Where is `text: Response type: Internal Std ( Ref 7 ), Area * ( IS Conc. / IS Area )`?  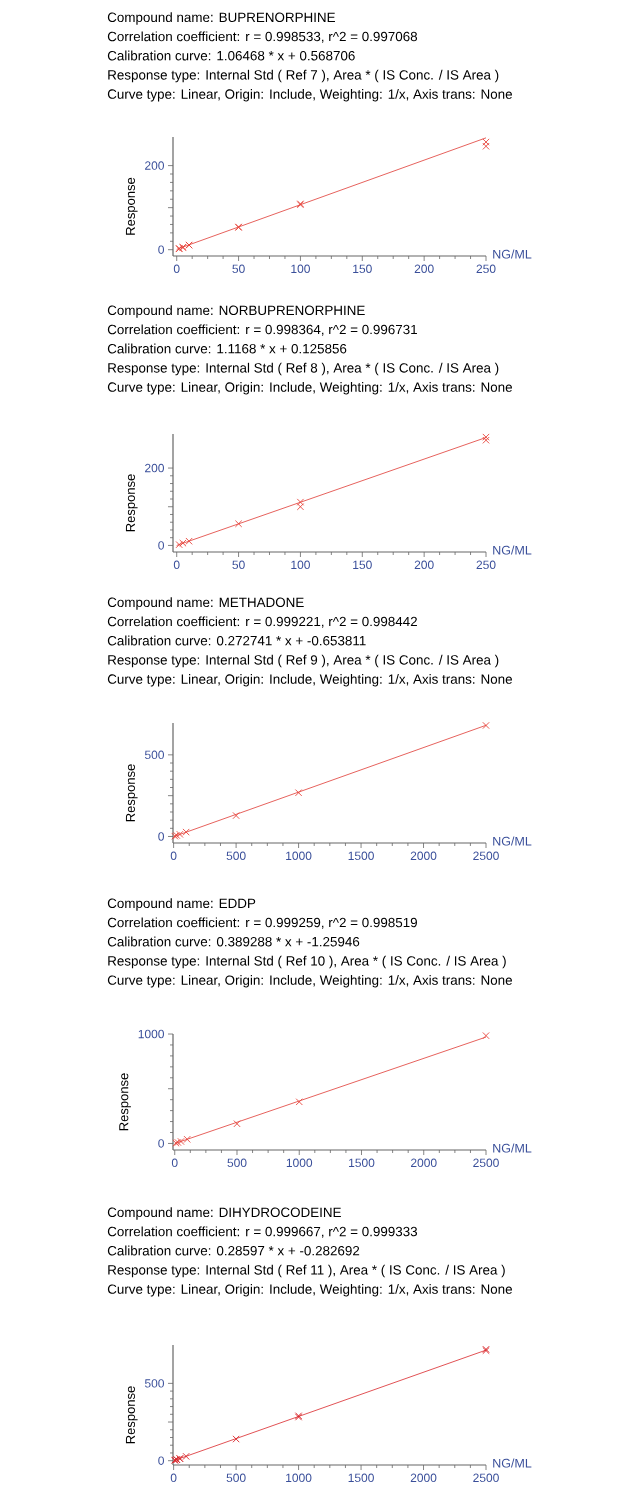
text: Response type: Internal Std ( Ref 7 ), Area * ( IS Conc. / IS Area ) is located at coordinates (303, 76).